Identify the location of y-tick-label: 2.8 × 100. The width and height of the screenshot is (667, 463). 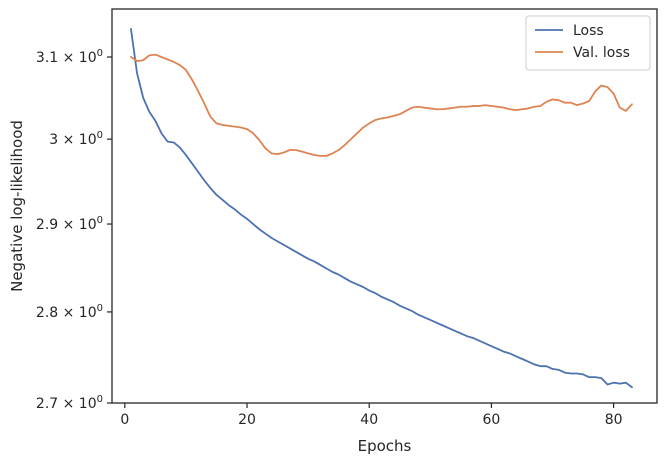
(69, 312).